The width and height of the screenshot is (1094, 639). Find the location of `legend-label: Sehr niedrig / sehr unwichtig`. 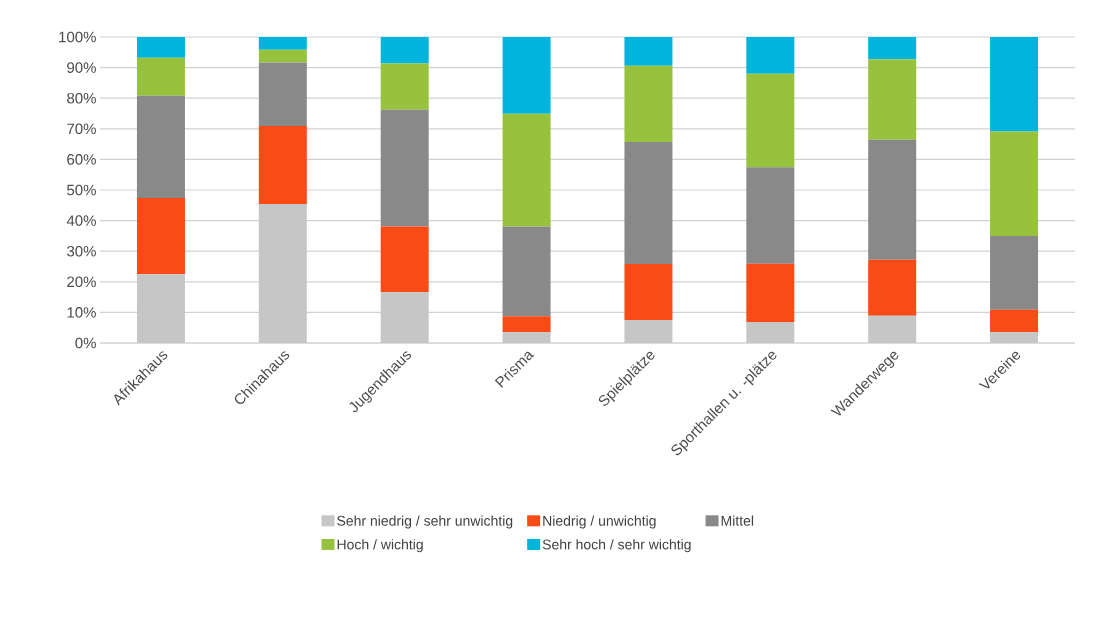

legend-label: Sehr niedrig / sehr unwichtig is located at coordinates (425, 522).